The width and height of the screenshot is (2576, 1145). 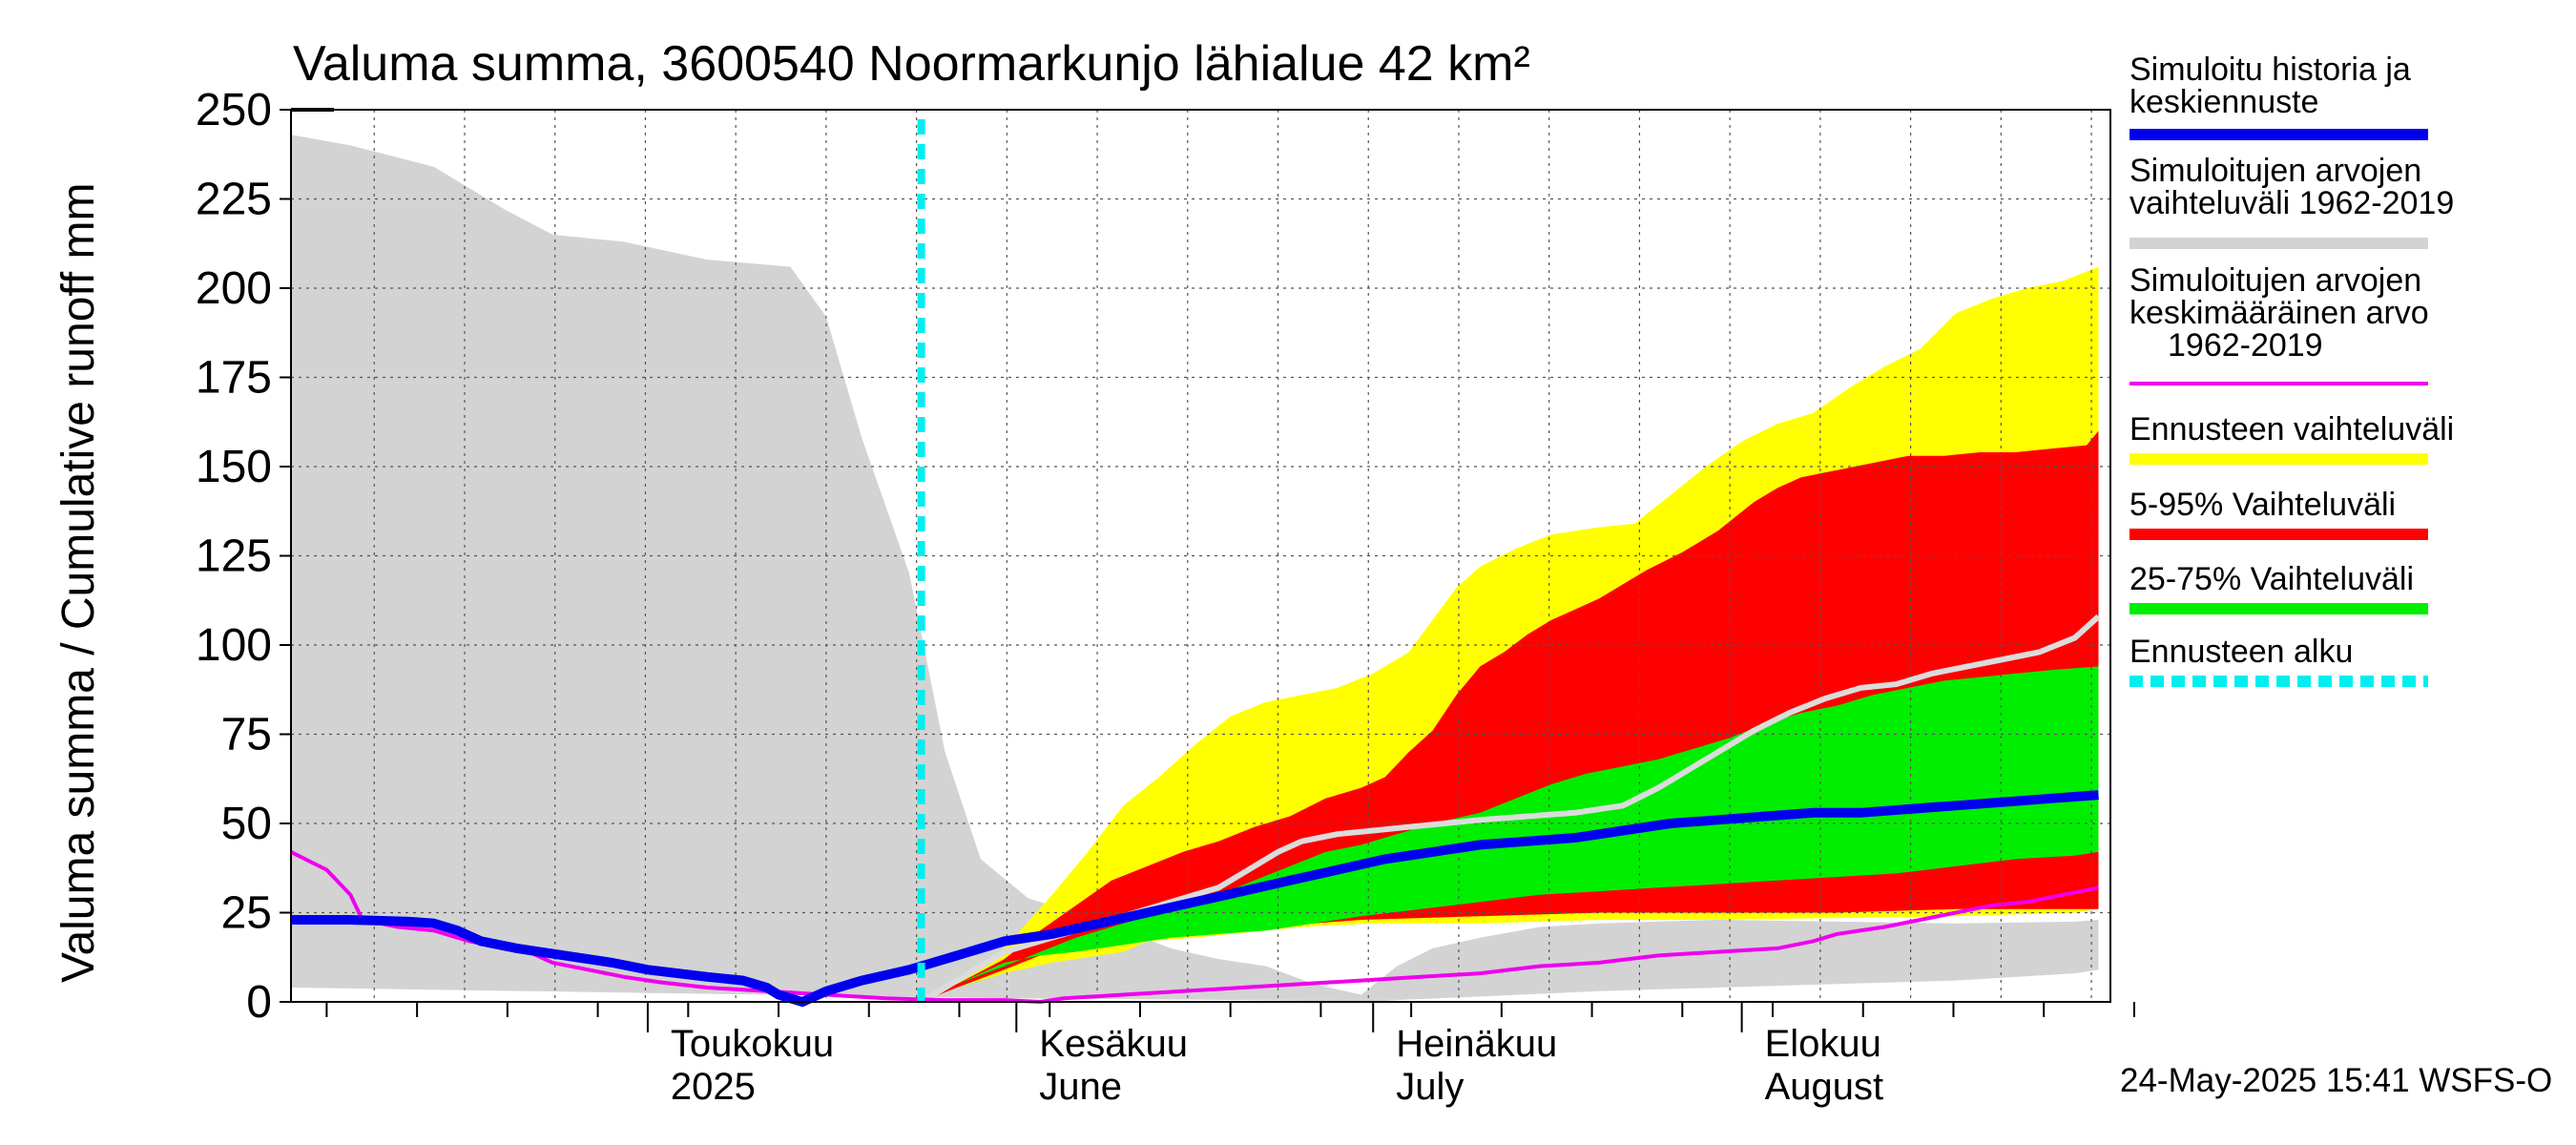 What do you see at coordinates (2279, 313) in the screenshot?
I see `legend-label: keskimääräinen arvo` at bounding box center [2279, 313].